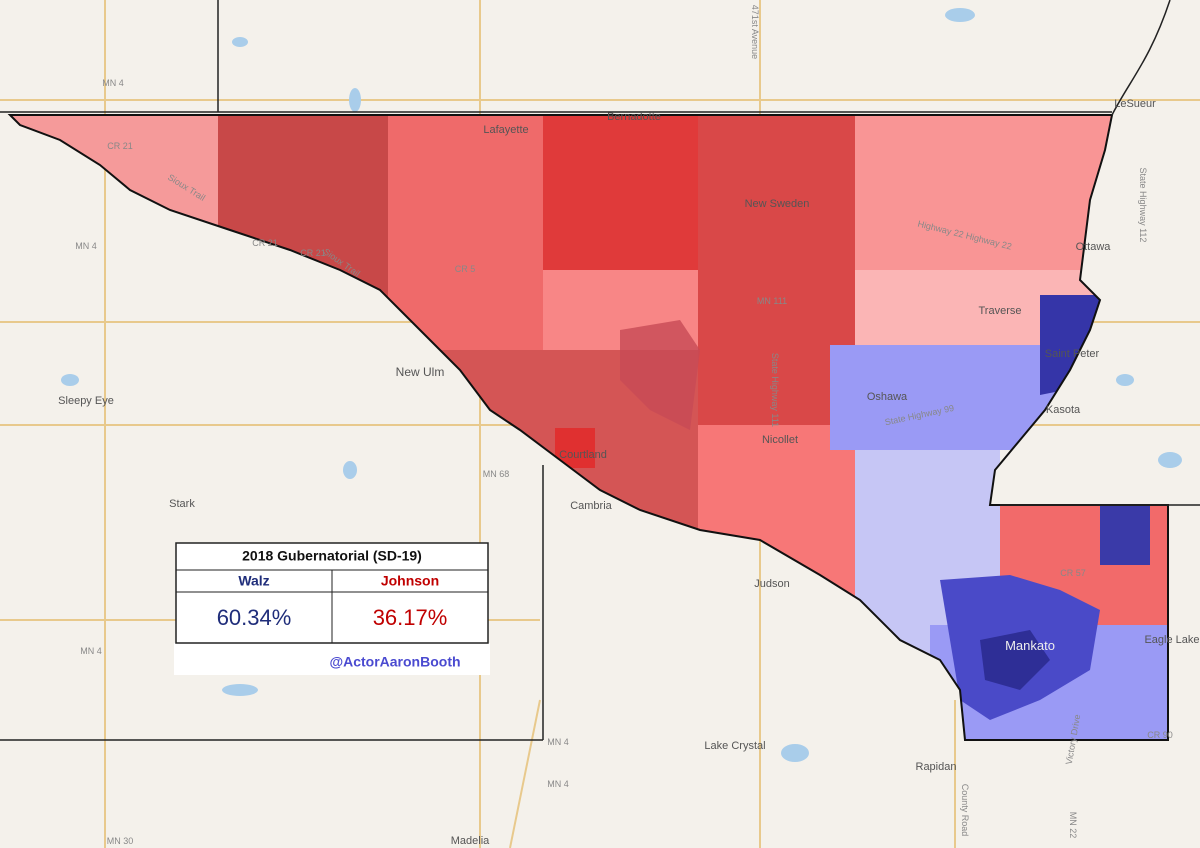  What do you see at coordinates (965, 810) in the screenshot?
I see `road-label: County Road` at bounding box center [965, 810].